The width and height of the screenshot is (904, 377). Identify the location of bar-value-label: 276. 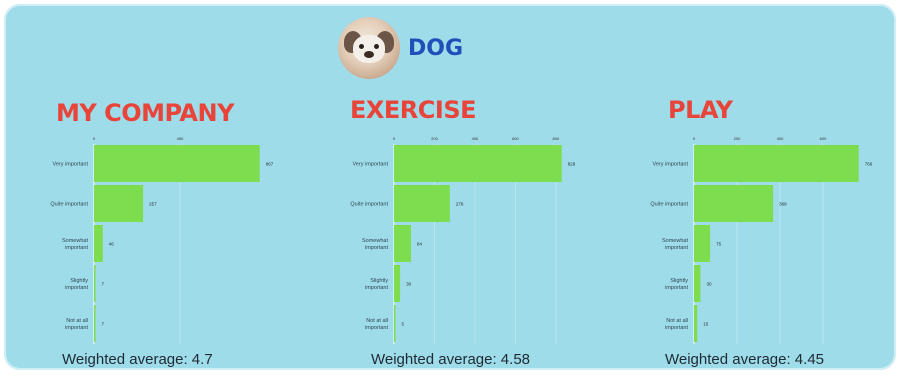
(460, 204).